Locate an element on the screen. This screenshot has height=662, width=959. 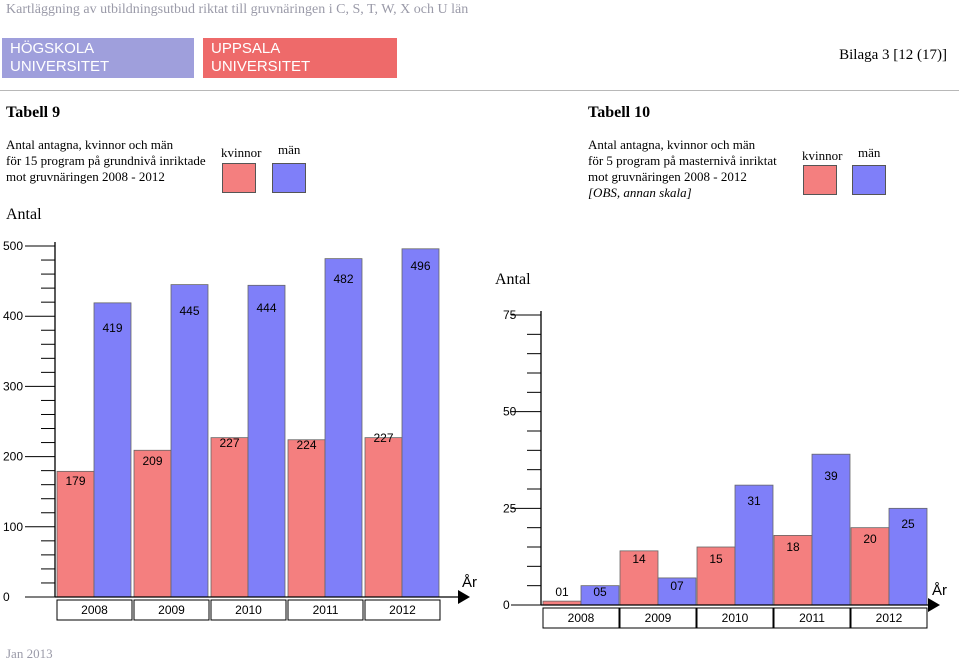
y-tick-label: 500 is located at coordinates (13, 246).